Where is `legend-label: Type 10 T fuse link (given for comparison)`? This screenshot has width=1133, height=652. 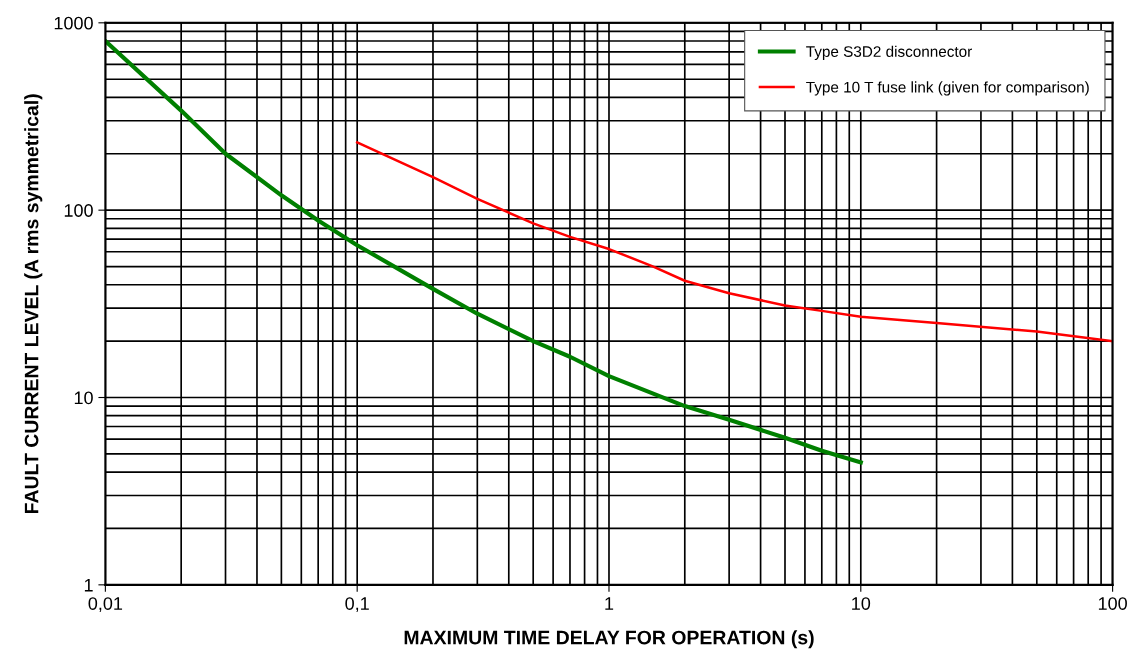 legend-label: Type 10 T fuse link (given for comparison) is located at coordinates (947, 88).